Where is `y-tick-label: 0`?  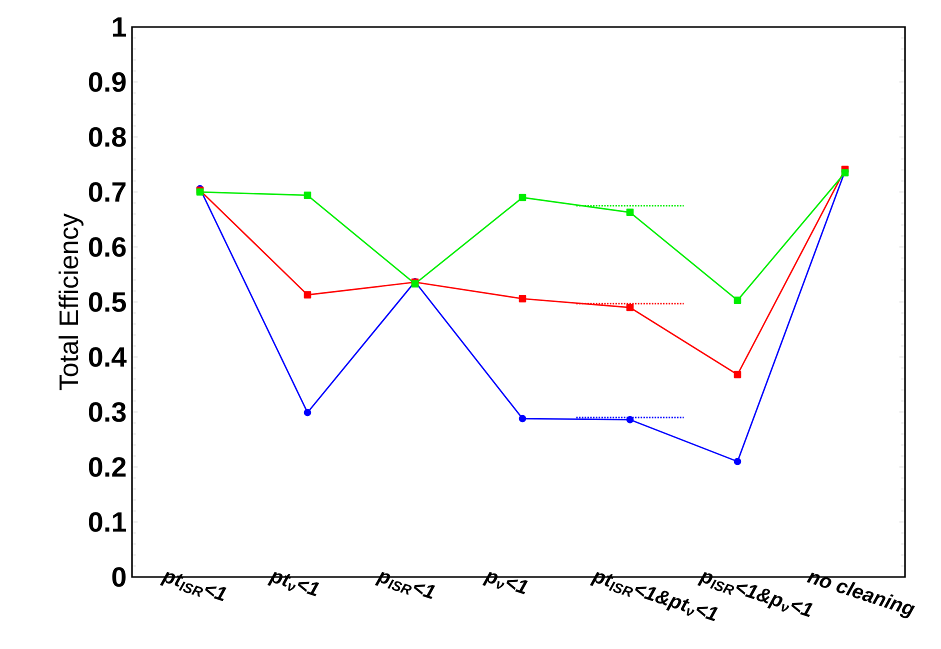 y-tick-label: 0 is located at coordinates (119, 577).